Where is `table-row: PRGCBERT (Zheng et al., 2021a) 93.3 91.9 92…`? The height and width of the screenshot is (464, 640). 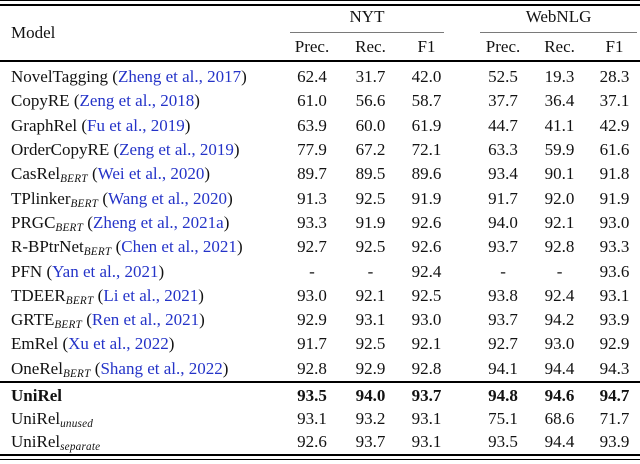
table-row: PRGCBERT (Zheng et al., 2021a) 93.3 91.9 92… is located at coordinates (320, 223).